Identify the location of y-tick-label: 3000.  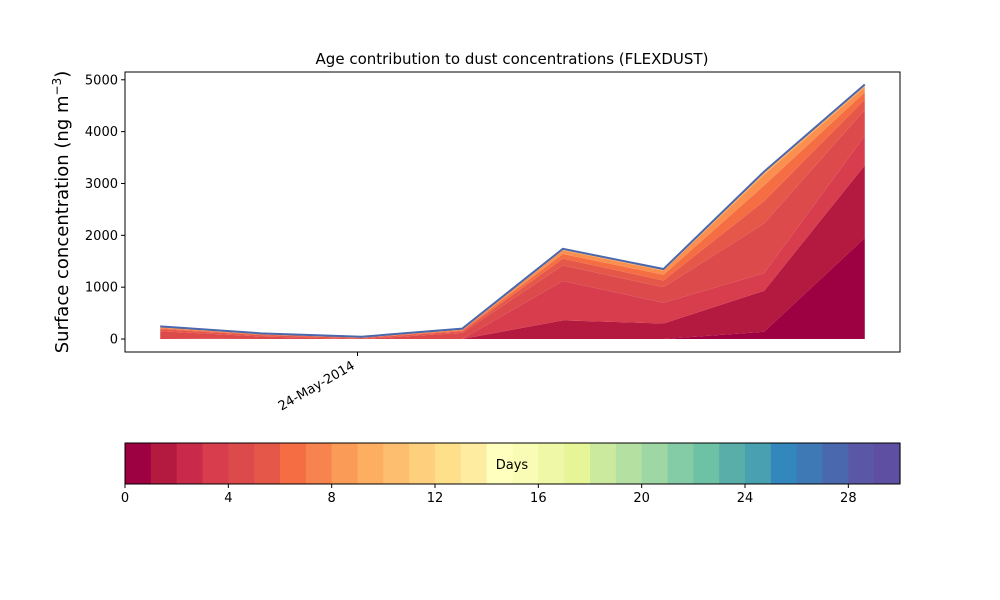
(101, 184).